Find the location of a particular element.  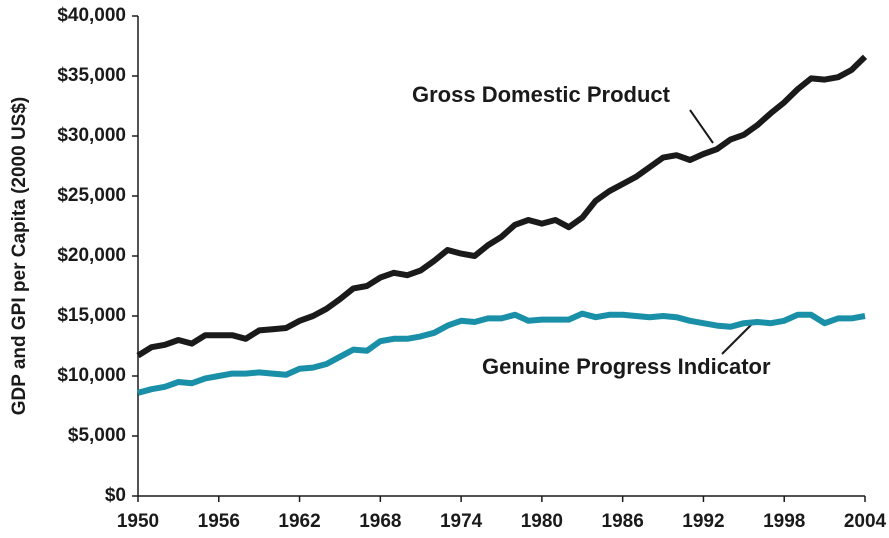

y-tick-label: $30,000 is located at coordinates (91, 135).